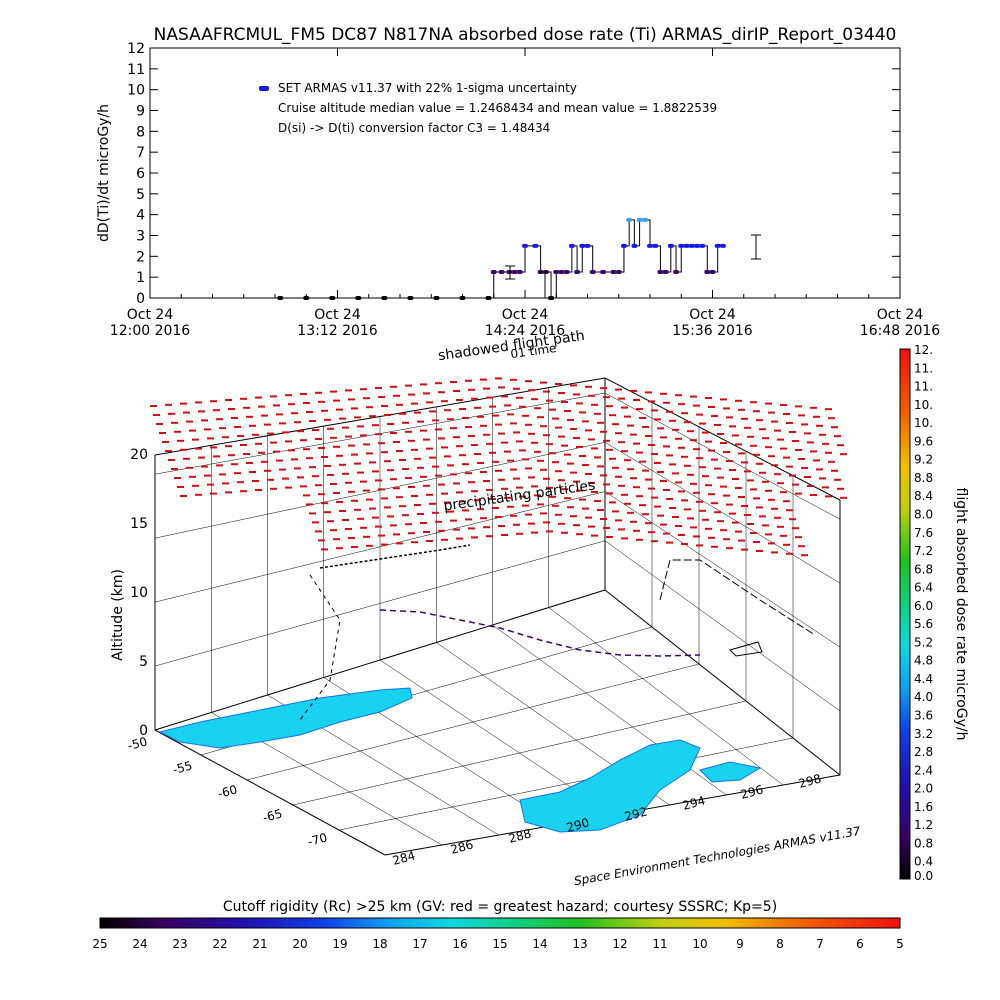 Image resolution: width=1000 pixels, height=1000 pixels. Describe the element at coordinates (179, 944) in the screenshot. I see `rigidity-tick-label: 23` at that location.